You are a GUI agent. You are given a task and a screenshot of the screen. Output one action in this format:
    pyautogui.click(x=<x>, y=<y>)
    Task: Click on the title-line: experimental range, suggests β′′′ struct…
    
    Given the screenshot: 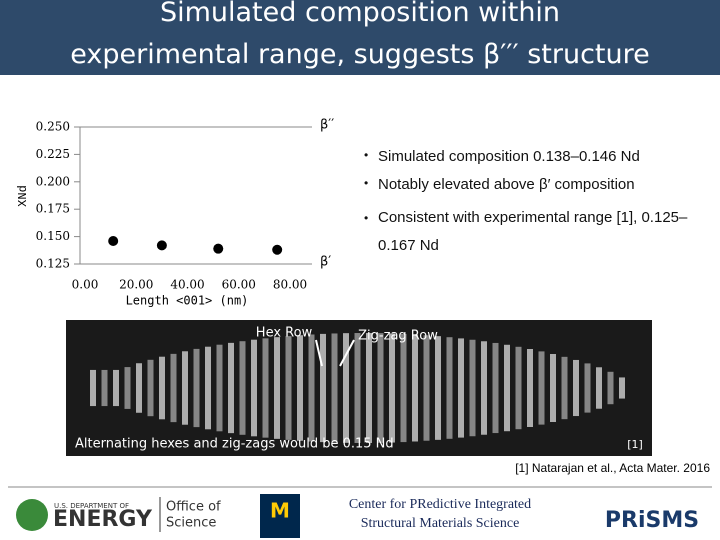 What is the action you would take?
    pyautogui.click(x=360, y=54)
    